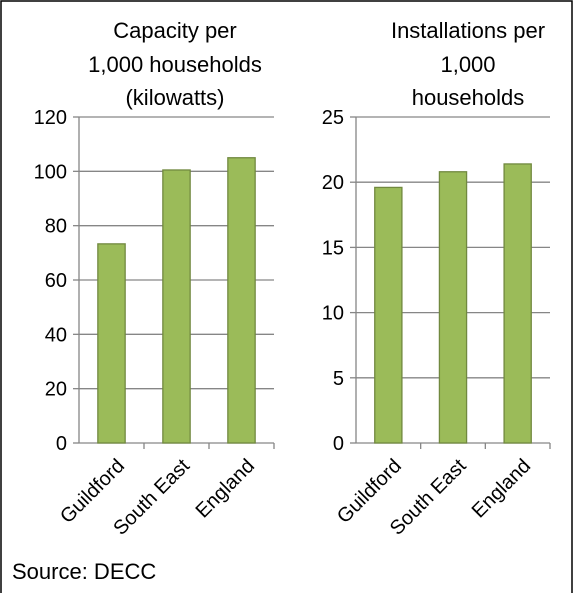  What do you see at coordinates (174, 97) in the screenshot?
I see `chart-title-line: (kilowatts)` at bounding box center [174, 97].